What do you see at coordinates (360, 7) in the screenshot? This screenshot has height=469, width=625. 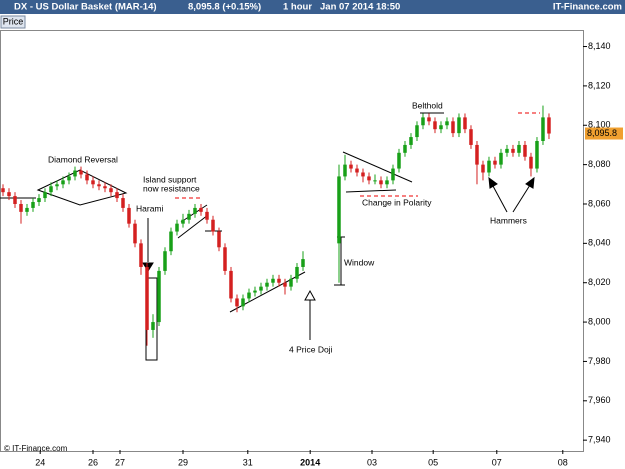 I see `datetime: Jan 07 2014 18:50` at bounding box center [360, 7].